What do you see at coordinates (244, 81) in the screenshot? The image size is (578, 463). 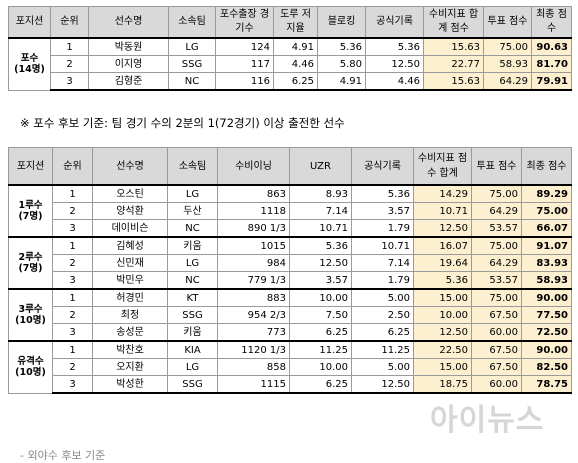 I see `table-cell: 116` at bounding box center [244, 81].